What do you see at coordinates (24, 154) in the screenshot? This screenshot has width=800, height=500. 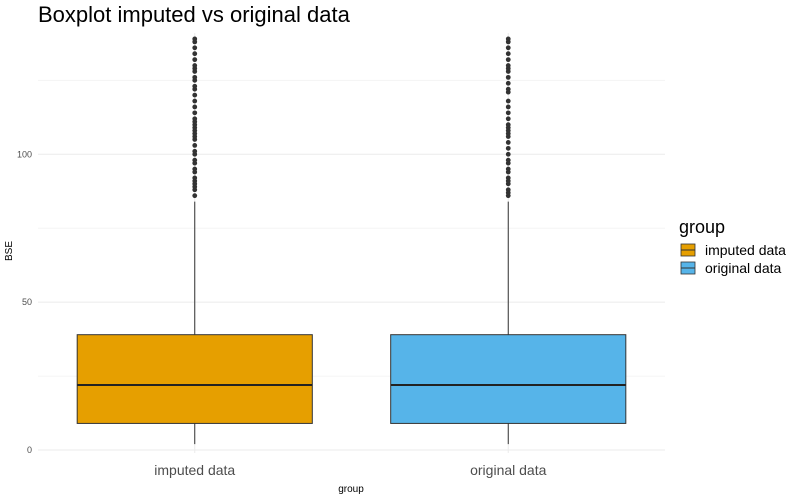 I see `y-tick-label: 100` at bounding box center [24, 154].